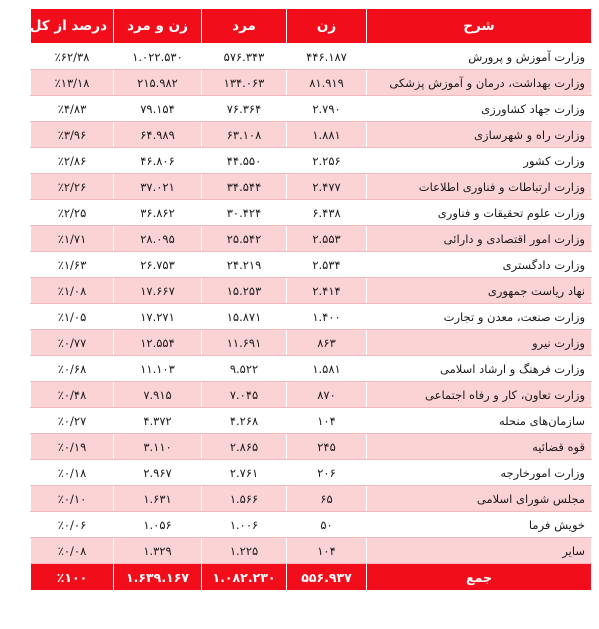 Image resolution: width=599 pixels, height=629 pixels. What do you see at coordinates (72, 160) in the screenshot?
I see `cell-percent: ٪۲/۸۶` at bounding box center [72, 160].